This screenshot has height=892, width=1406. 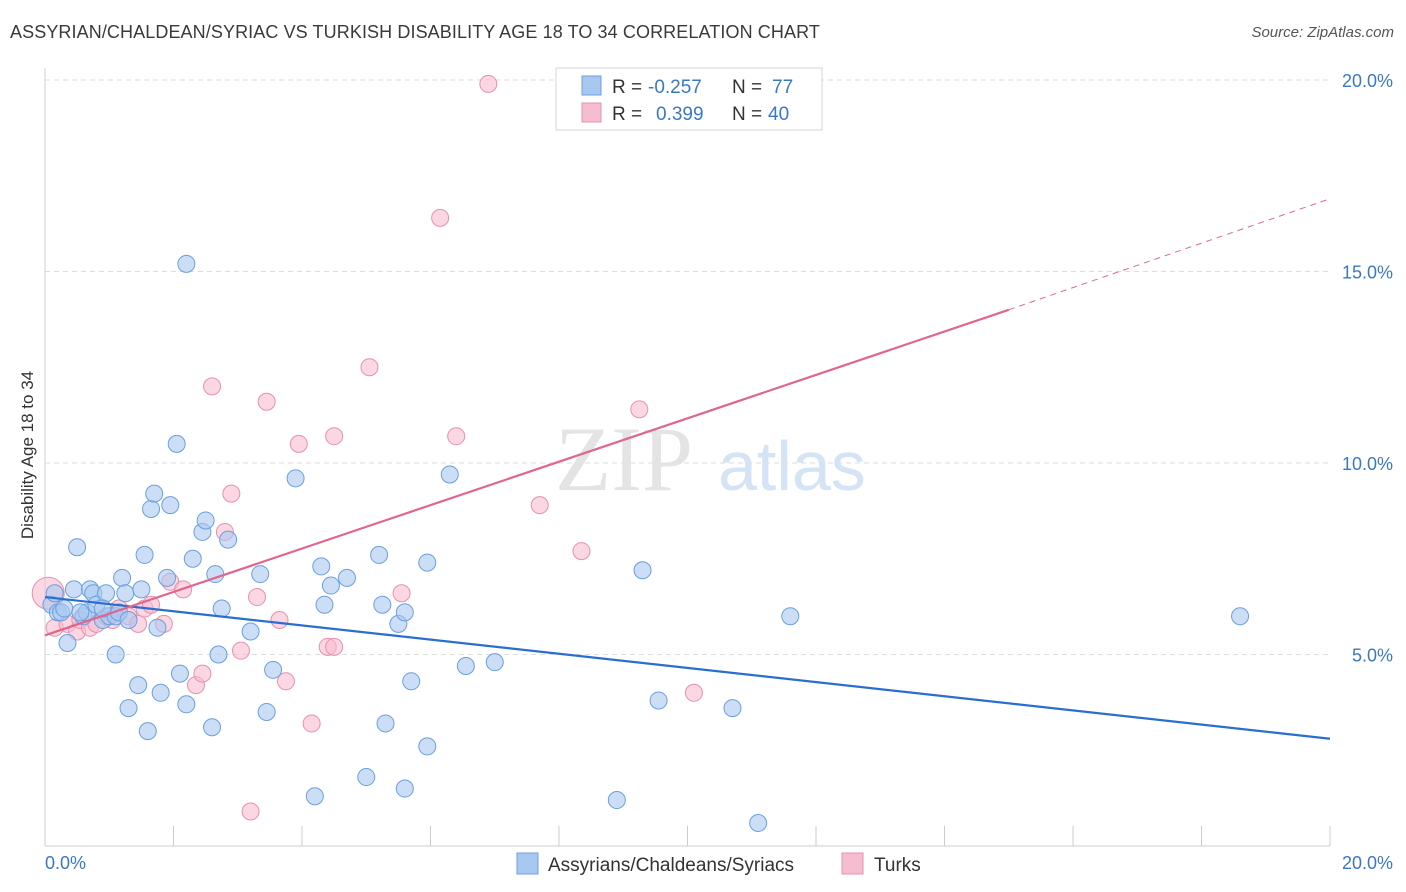 What do you see at coordinates (782, 87) in the screenshot?
I see `n-value-blue: 77` at bounding box center [782, 87].